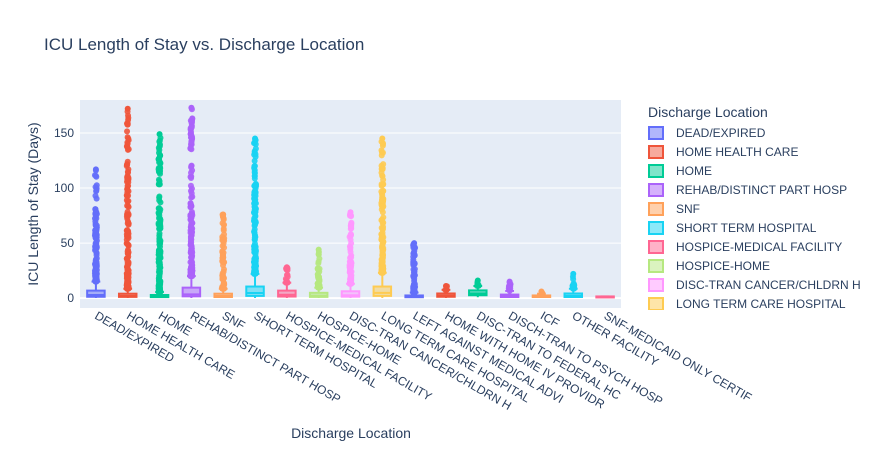  I want to click on legend-item: HOSPICE-MEDICAL FACILITY, so click(745, 246).